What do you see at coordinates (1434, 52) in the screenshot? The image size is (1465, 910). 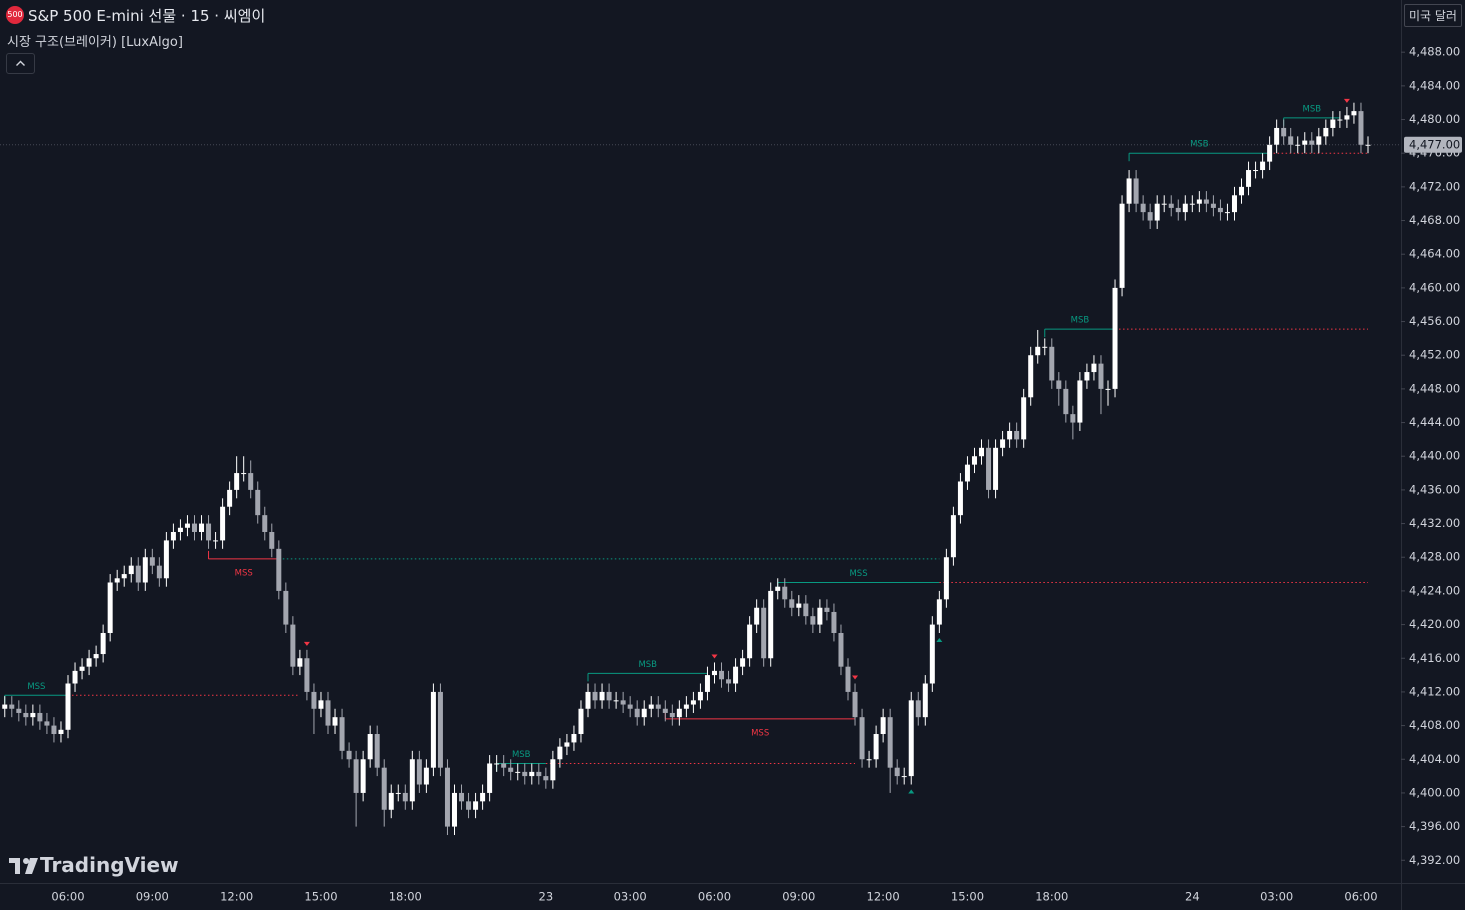 I see `y-tick-label: 4,488.00` at bounding box center [1434, 52].